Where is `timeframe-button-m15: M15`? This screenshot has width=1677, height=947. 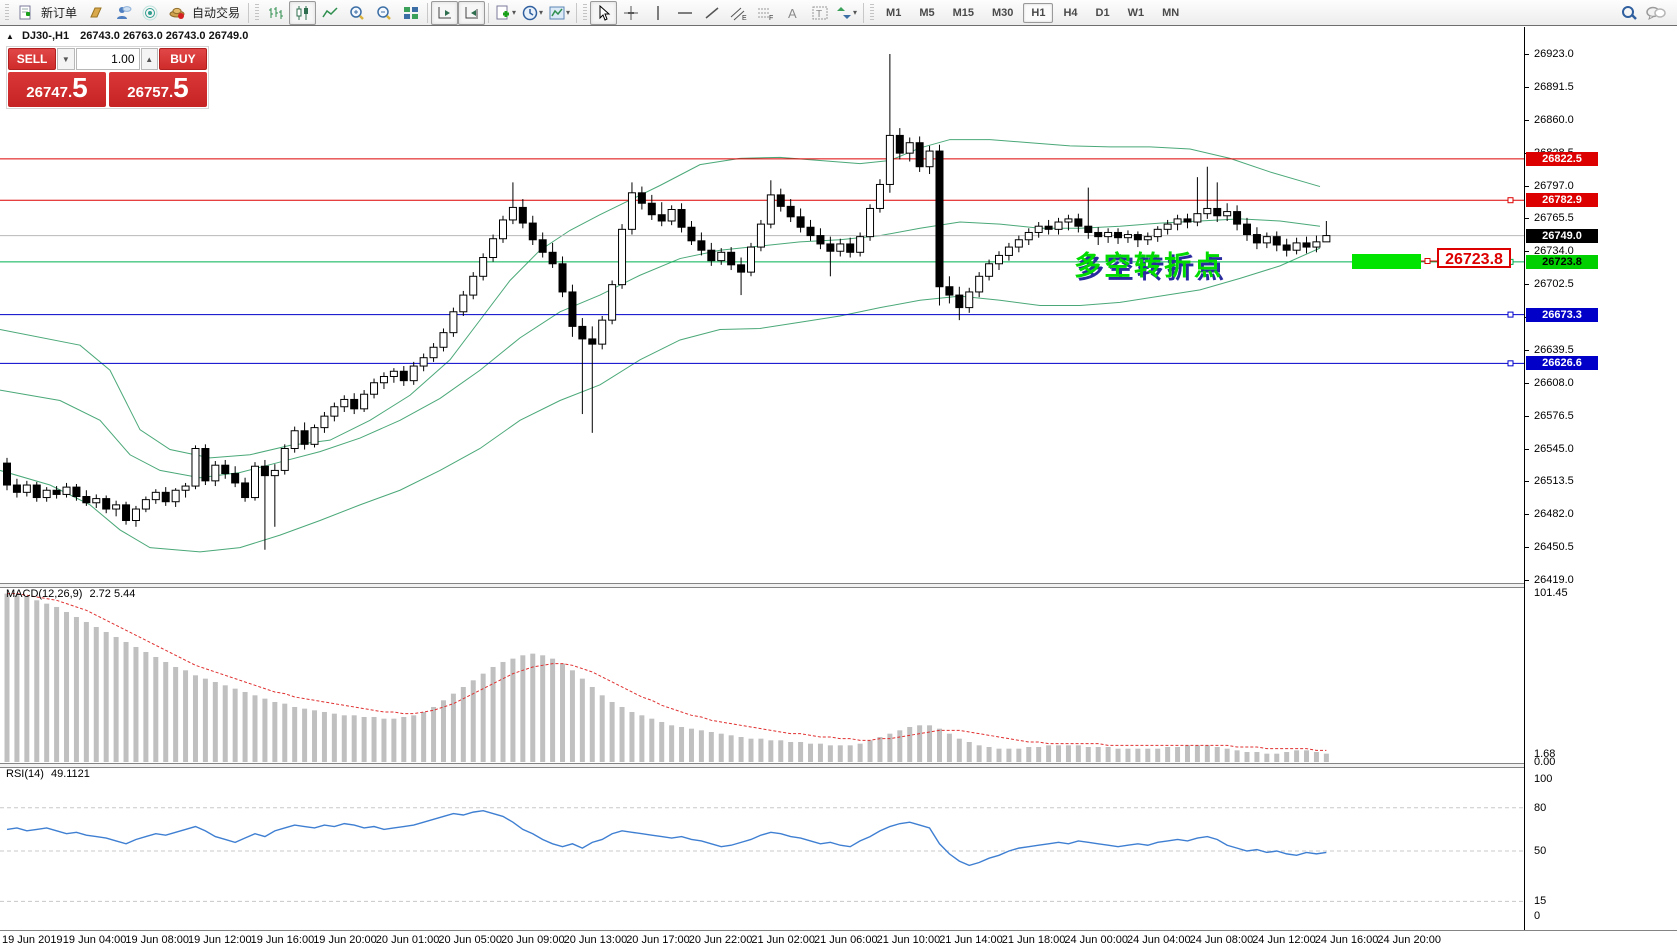
timeframe-button-m15: M15 is located at coordinates (963, 12).